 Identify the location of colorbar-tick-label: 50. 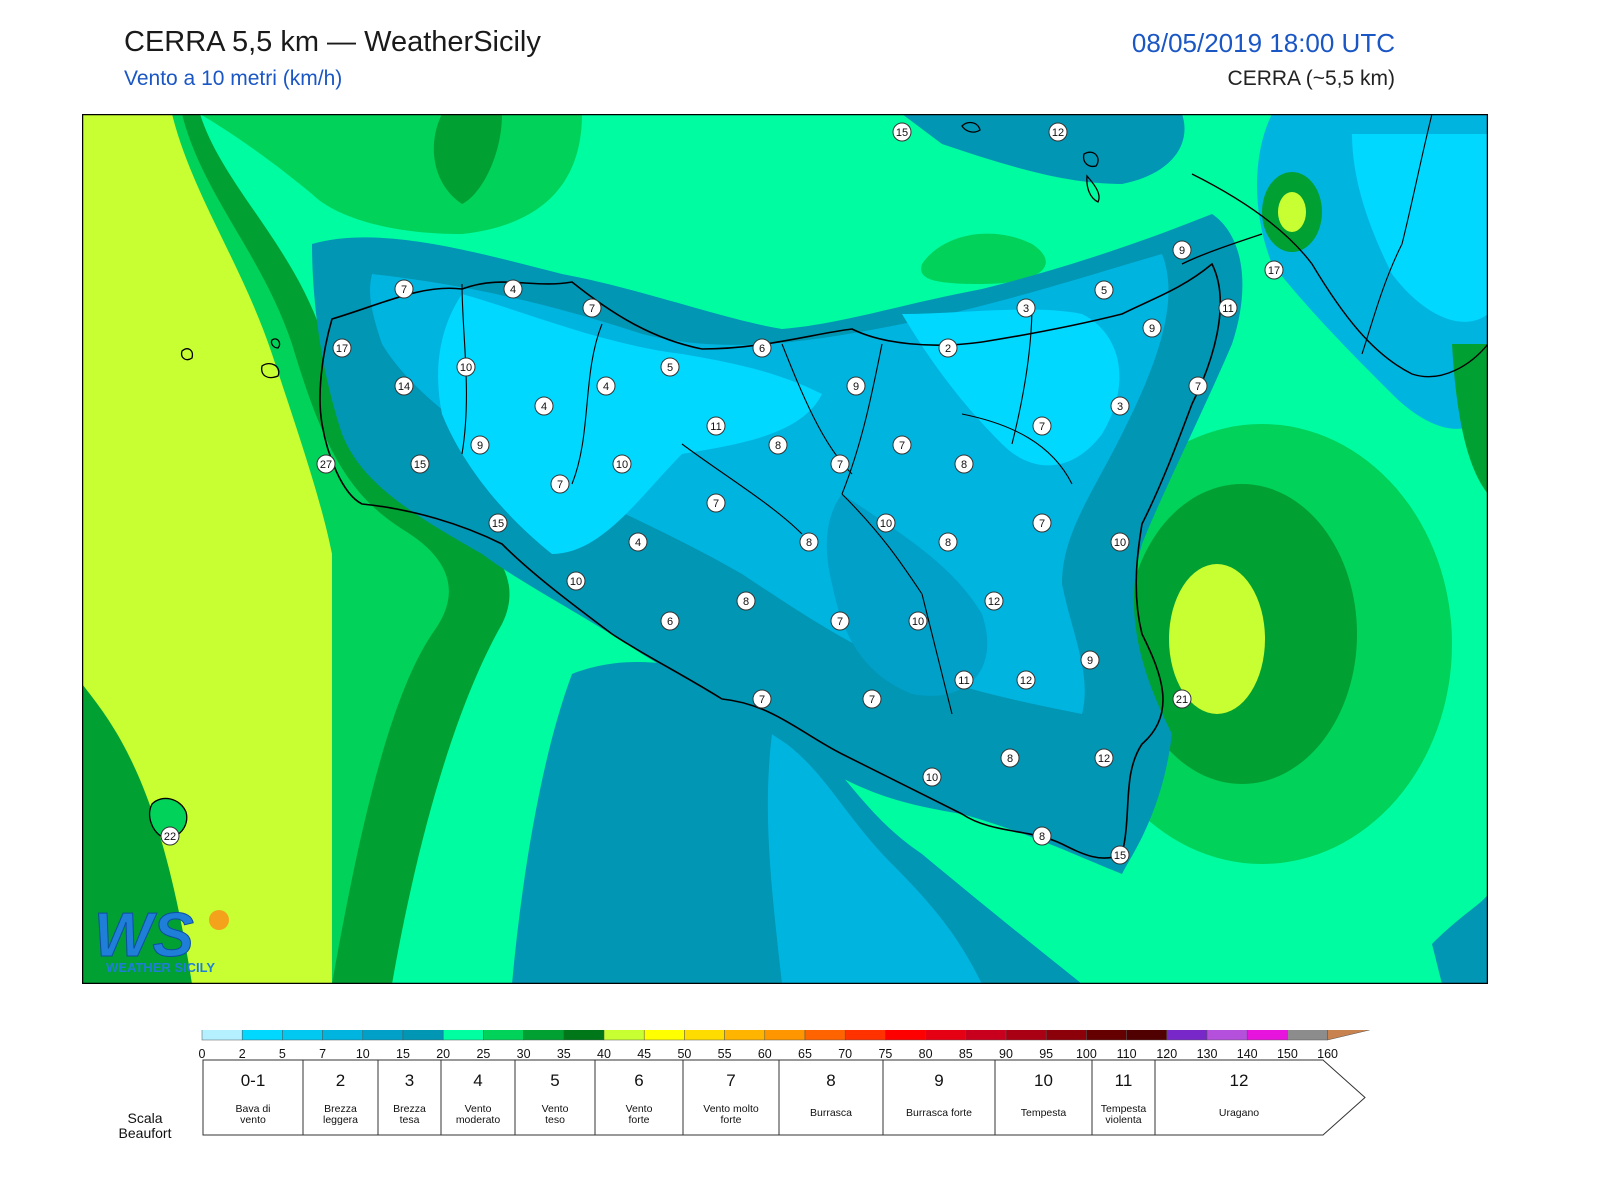
(684, 1054).